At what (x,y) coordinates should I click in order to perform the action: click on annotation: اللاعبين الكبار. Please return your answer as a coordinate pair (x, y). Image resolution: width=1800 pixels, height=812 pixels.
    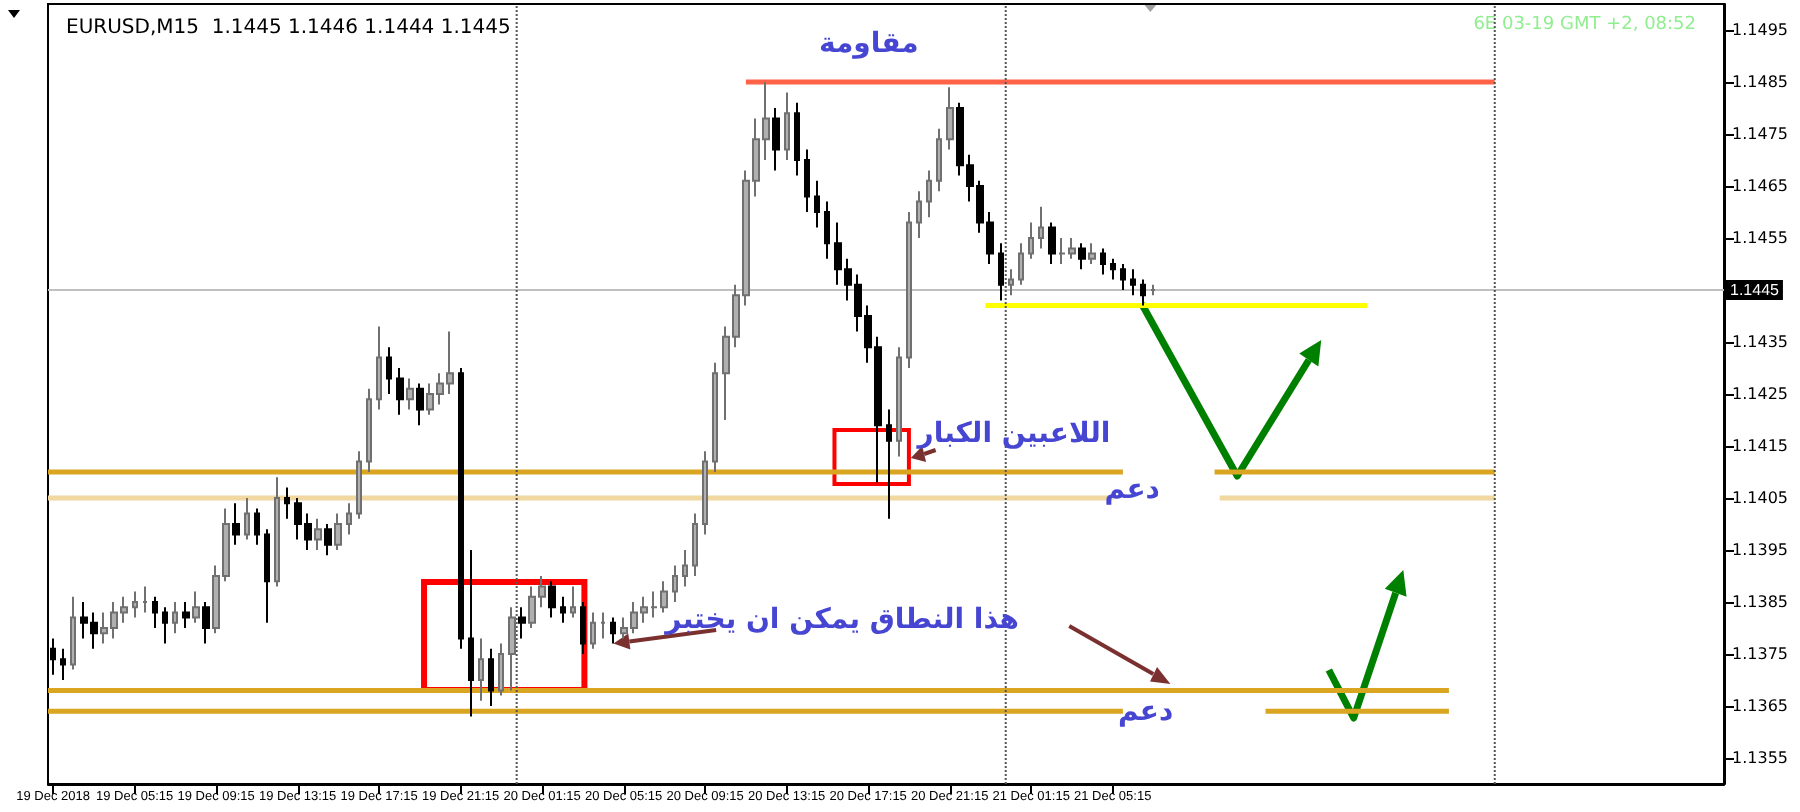
    Looking at the image, I should click on (1013, 434).